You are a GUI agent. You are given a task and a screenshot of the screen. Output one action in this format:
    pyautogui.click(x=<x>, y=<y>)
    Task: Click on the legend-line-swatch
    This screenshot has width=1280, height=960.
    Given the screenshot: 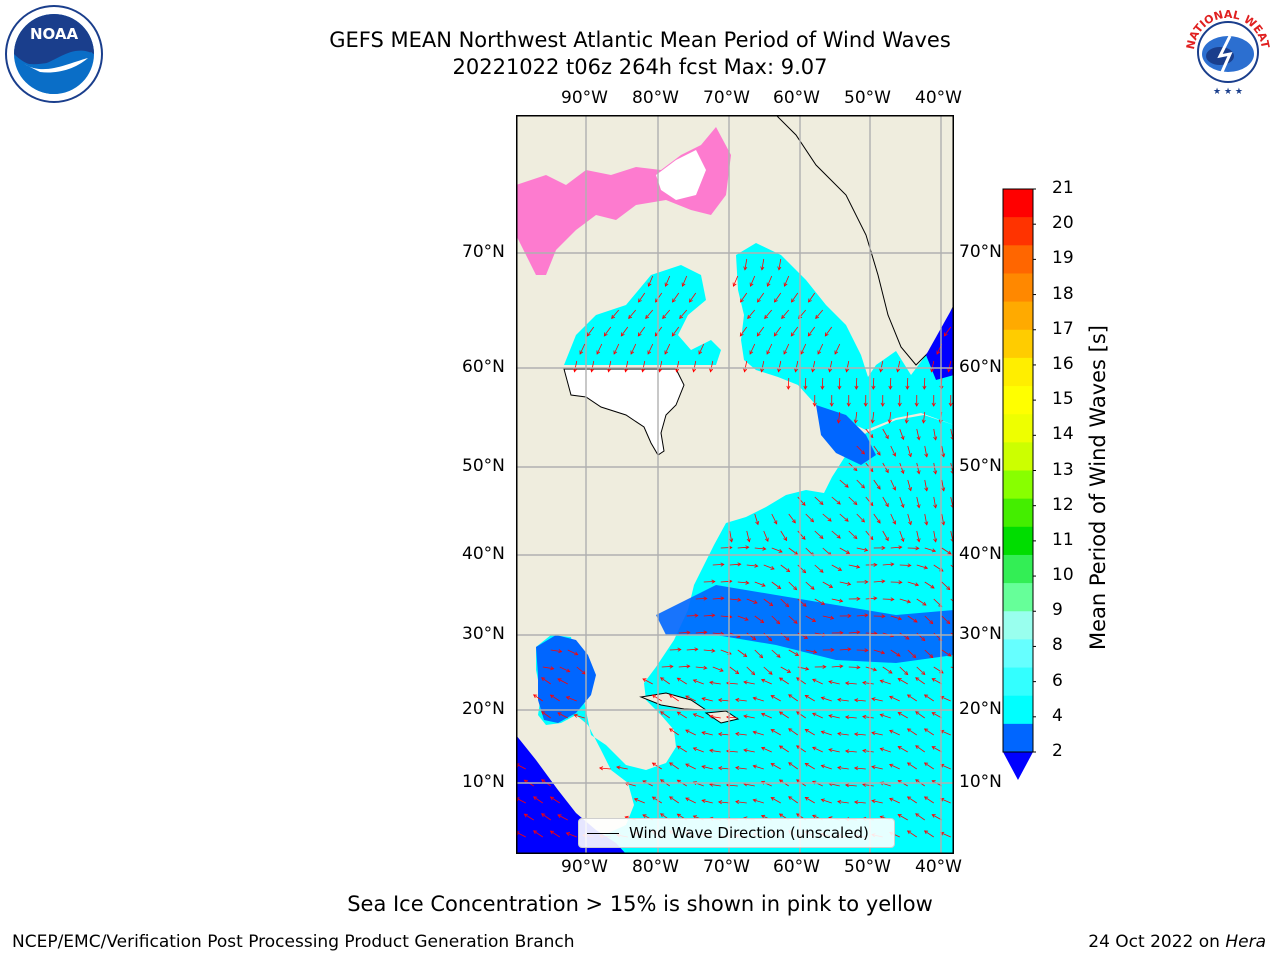 What is the action you would take?
    pyautogui.click(x=603, y=833)
    